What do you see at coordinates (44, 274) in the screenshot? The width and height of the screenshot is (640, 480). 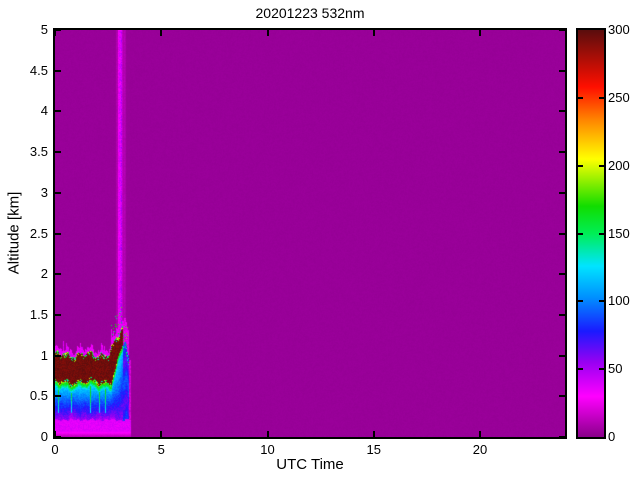 I see `y-tick-label: 2` at bounding box center [44, 274].